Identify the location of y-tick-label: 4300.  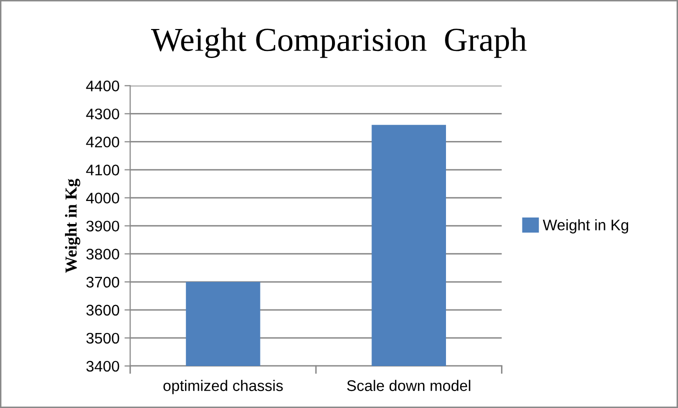
(103, 114).